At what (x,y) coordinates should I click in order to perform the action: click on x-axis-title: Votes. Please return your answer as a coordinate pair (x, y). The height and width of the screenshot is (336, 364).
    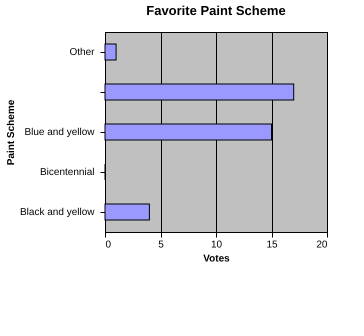
    Looking at the image, I should click on (216, 259).